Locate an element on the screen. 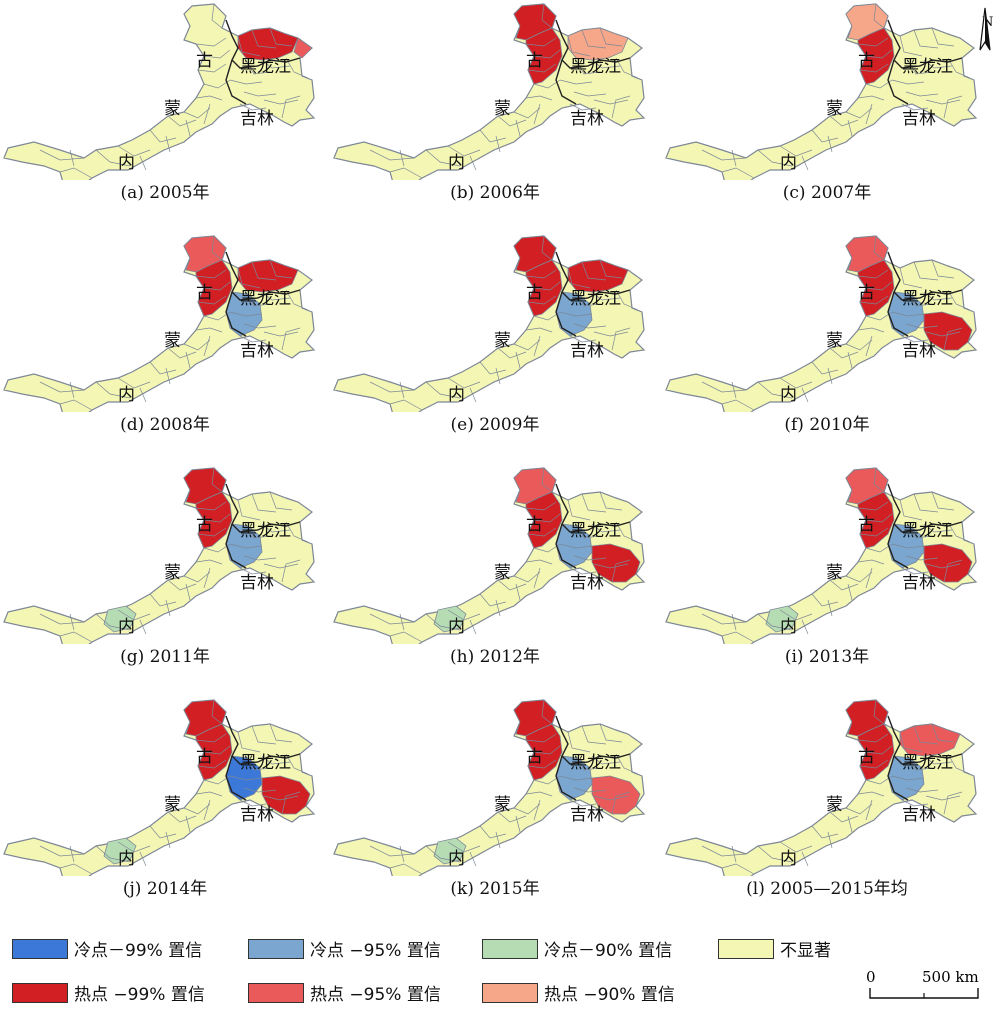  cluster-far-ne is located at coordinates (303, 48).